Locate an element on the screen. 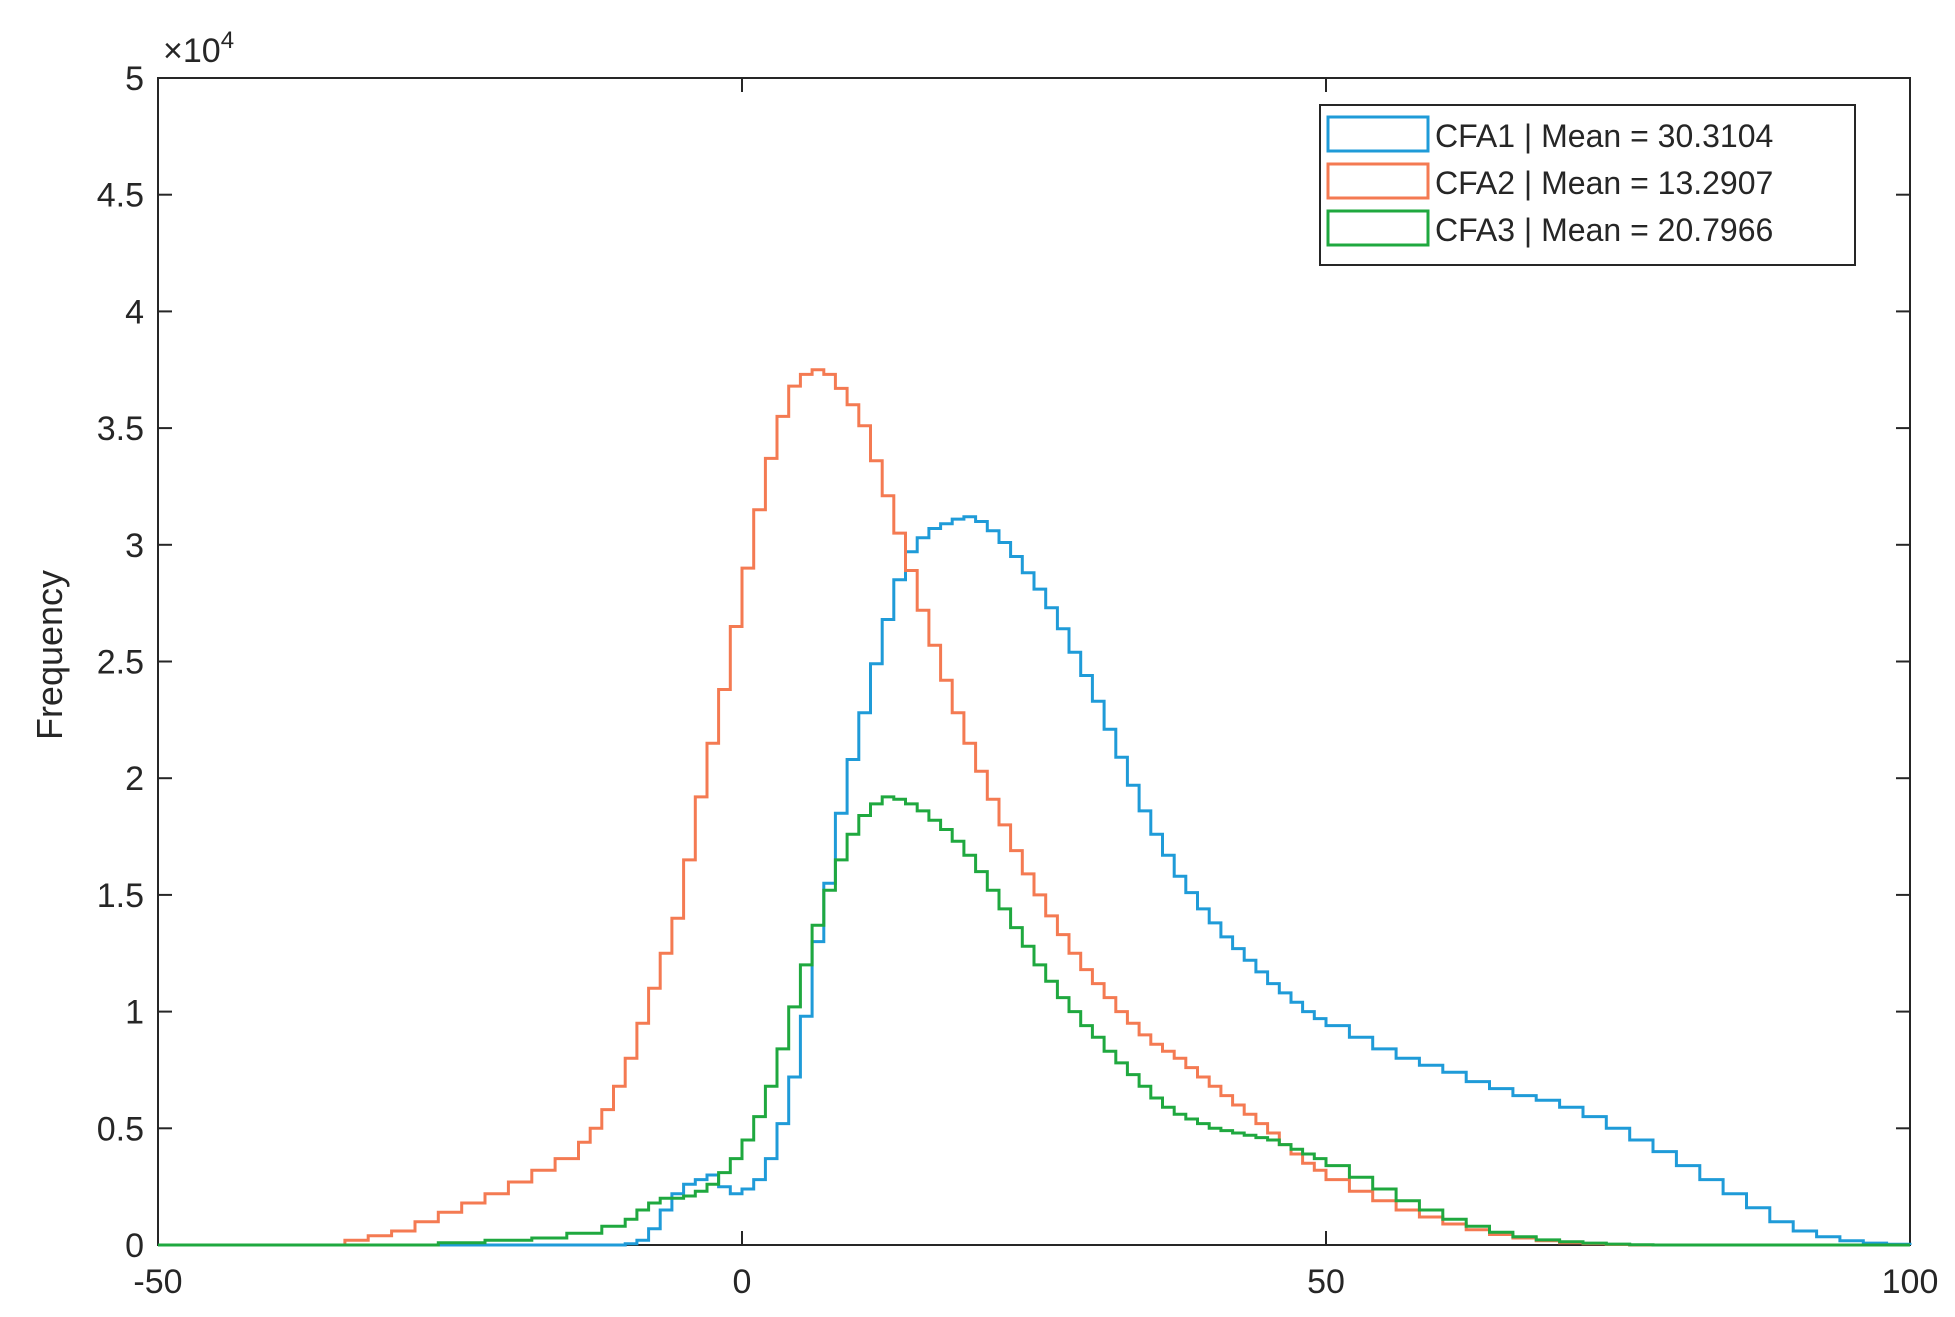 Image resolution: width=1955 pixels, height=1317 pixels. y-tick-label: 5 is located at coordinates (134, 79).